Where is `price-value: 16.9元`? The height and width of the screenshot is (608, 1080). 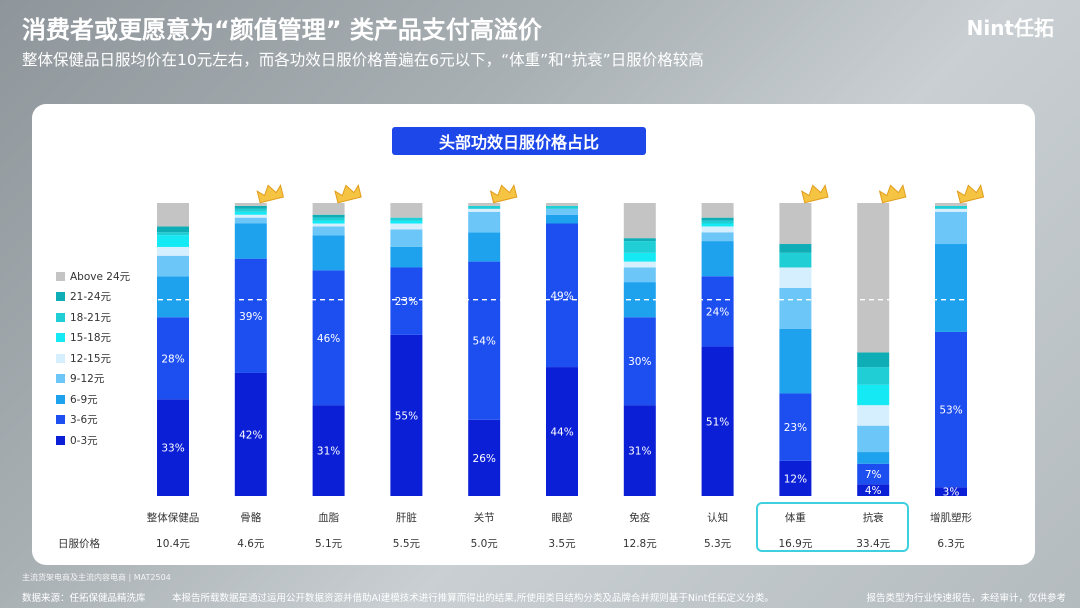
price-value: 16.9元 is located at coordinates (795, 544).